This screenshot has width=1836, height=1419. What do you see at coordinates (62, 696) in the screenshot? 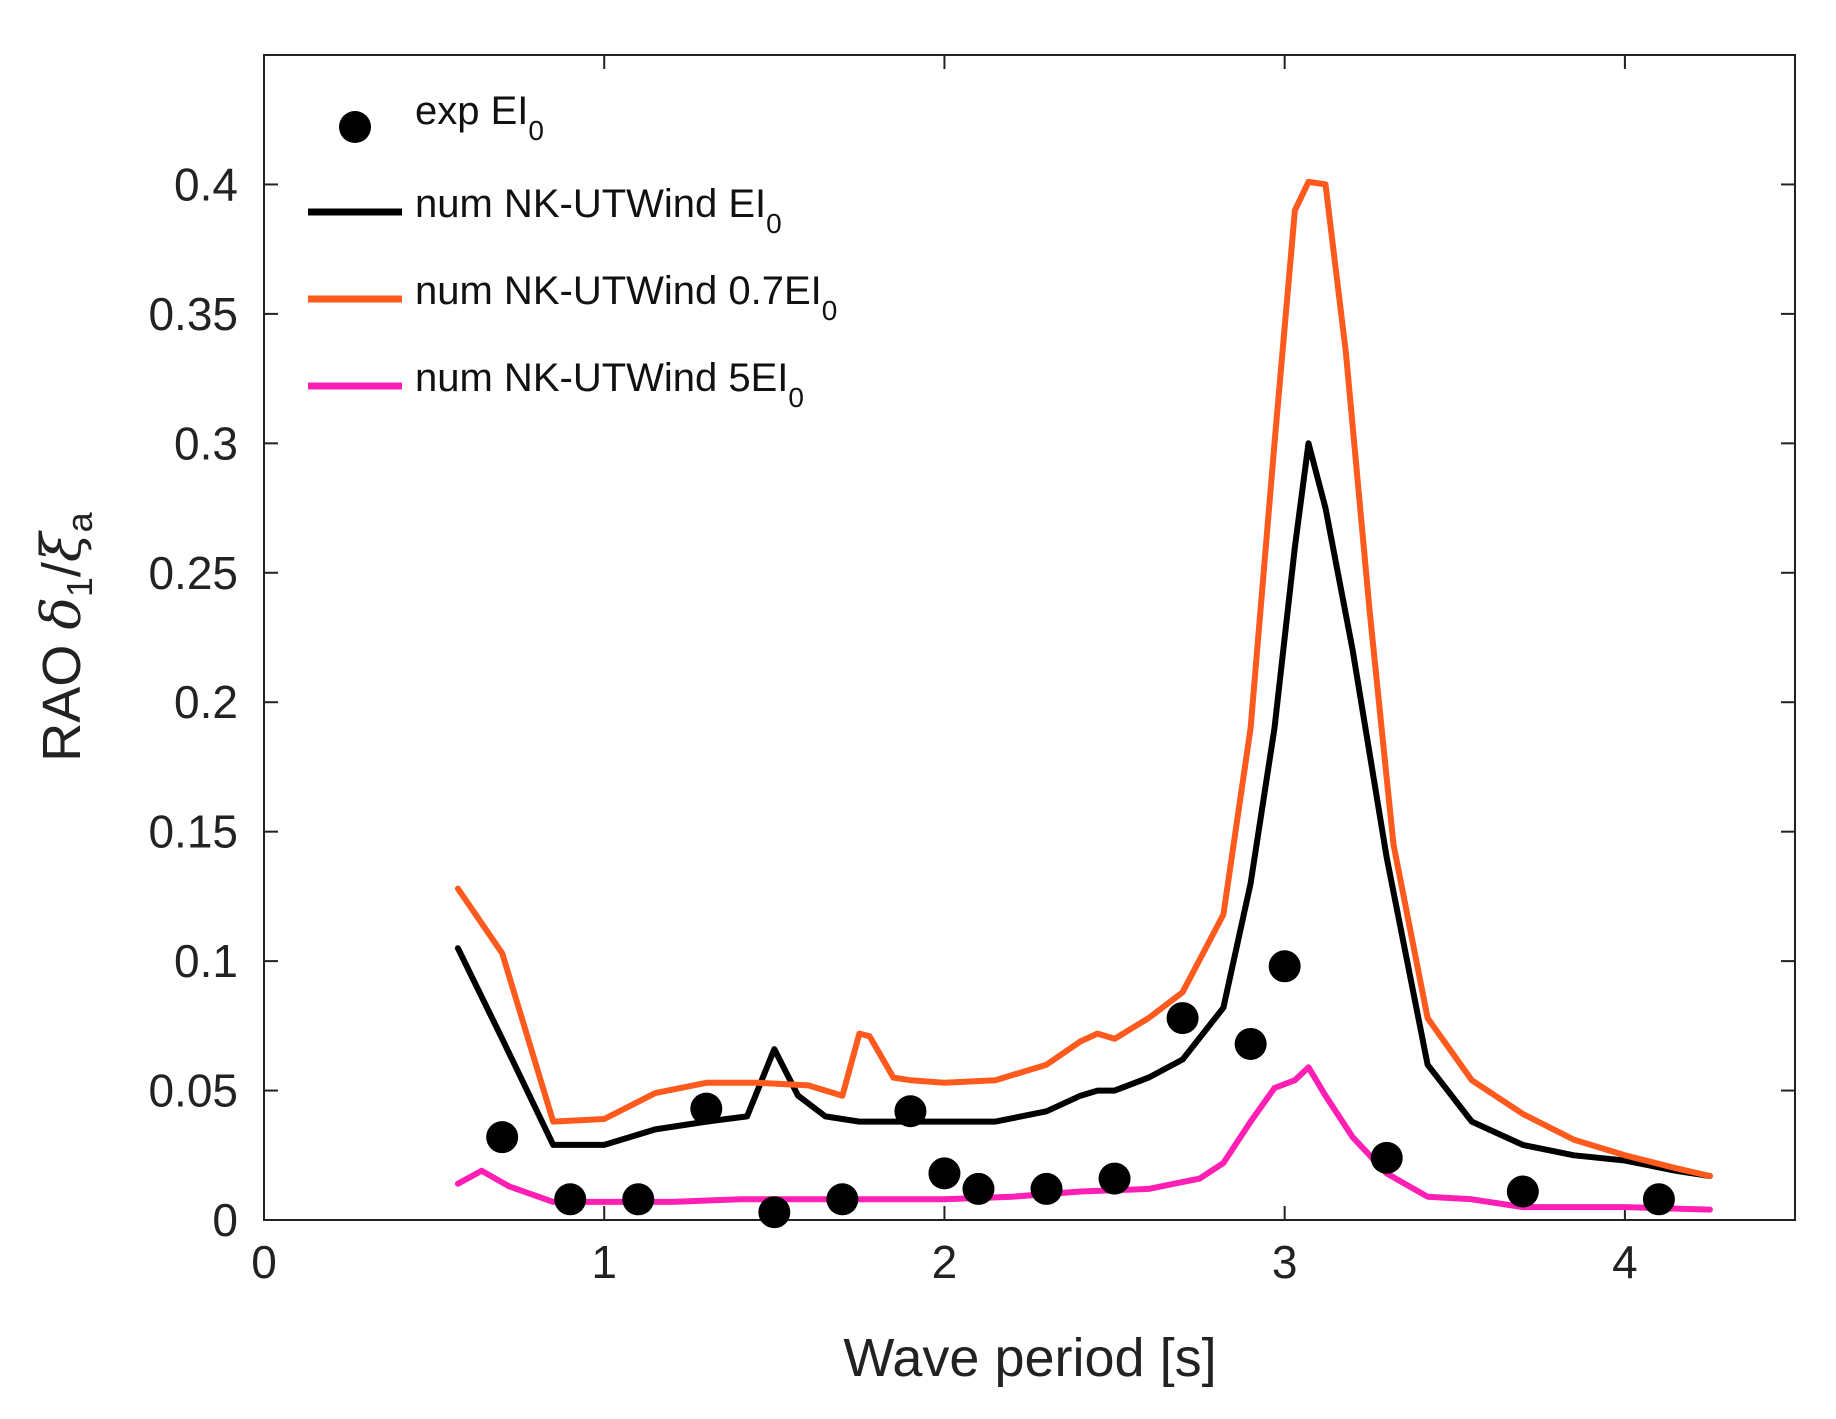
I see `y-label-prefix: RAO` at bounding box center [62, 696].